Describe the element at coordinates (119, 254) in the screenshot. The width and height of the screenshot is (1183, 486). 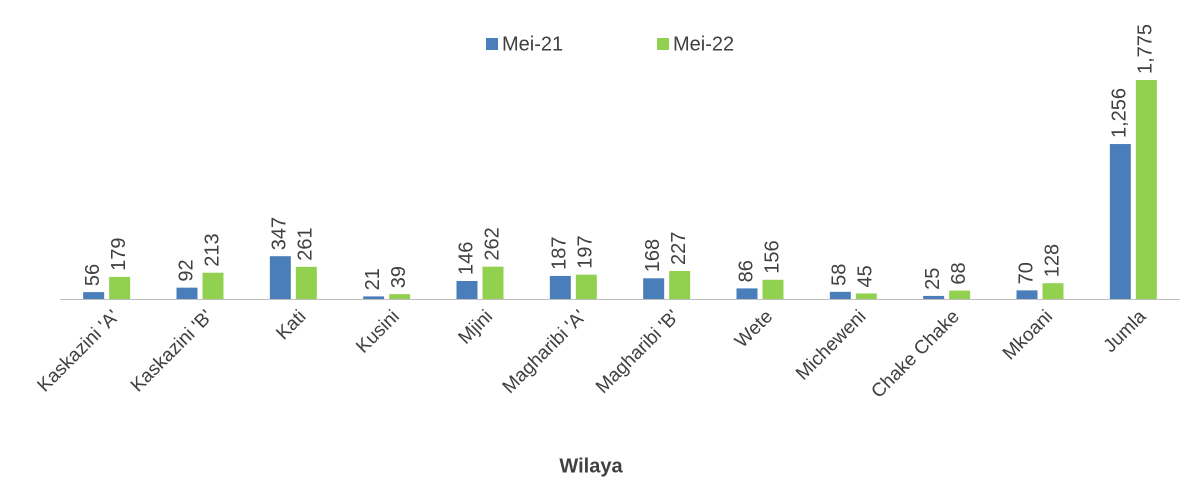
I see `value-label: 179` at that location.